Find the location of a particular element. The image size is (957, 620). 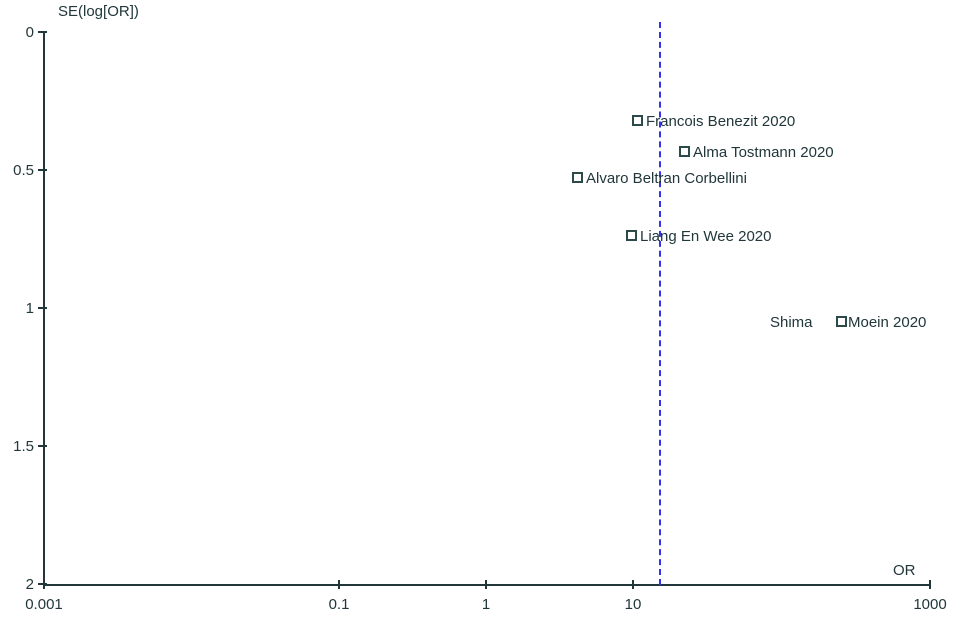

x-tick-label-1: 1 is located at coordinates (486, 604).